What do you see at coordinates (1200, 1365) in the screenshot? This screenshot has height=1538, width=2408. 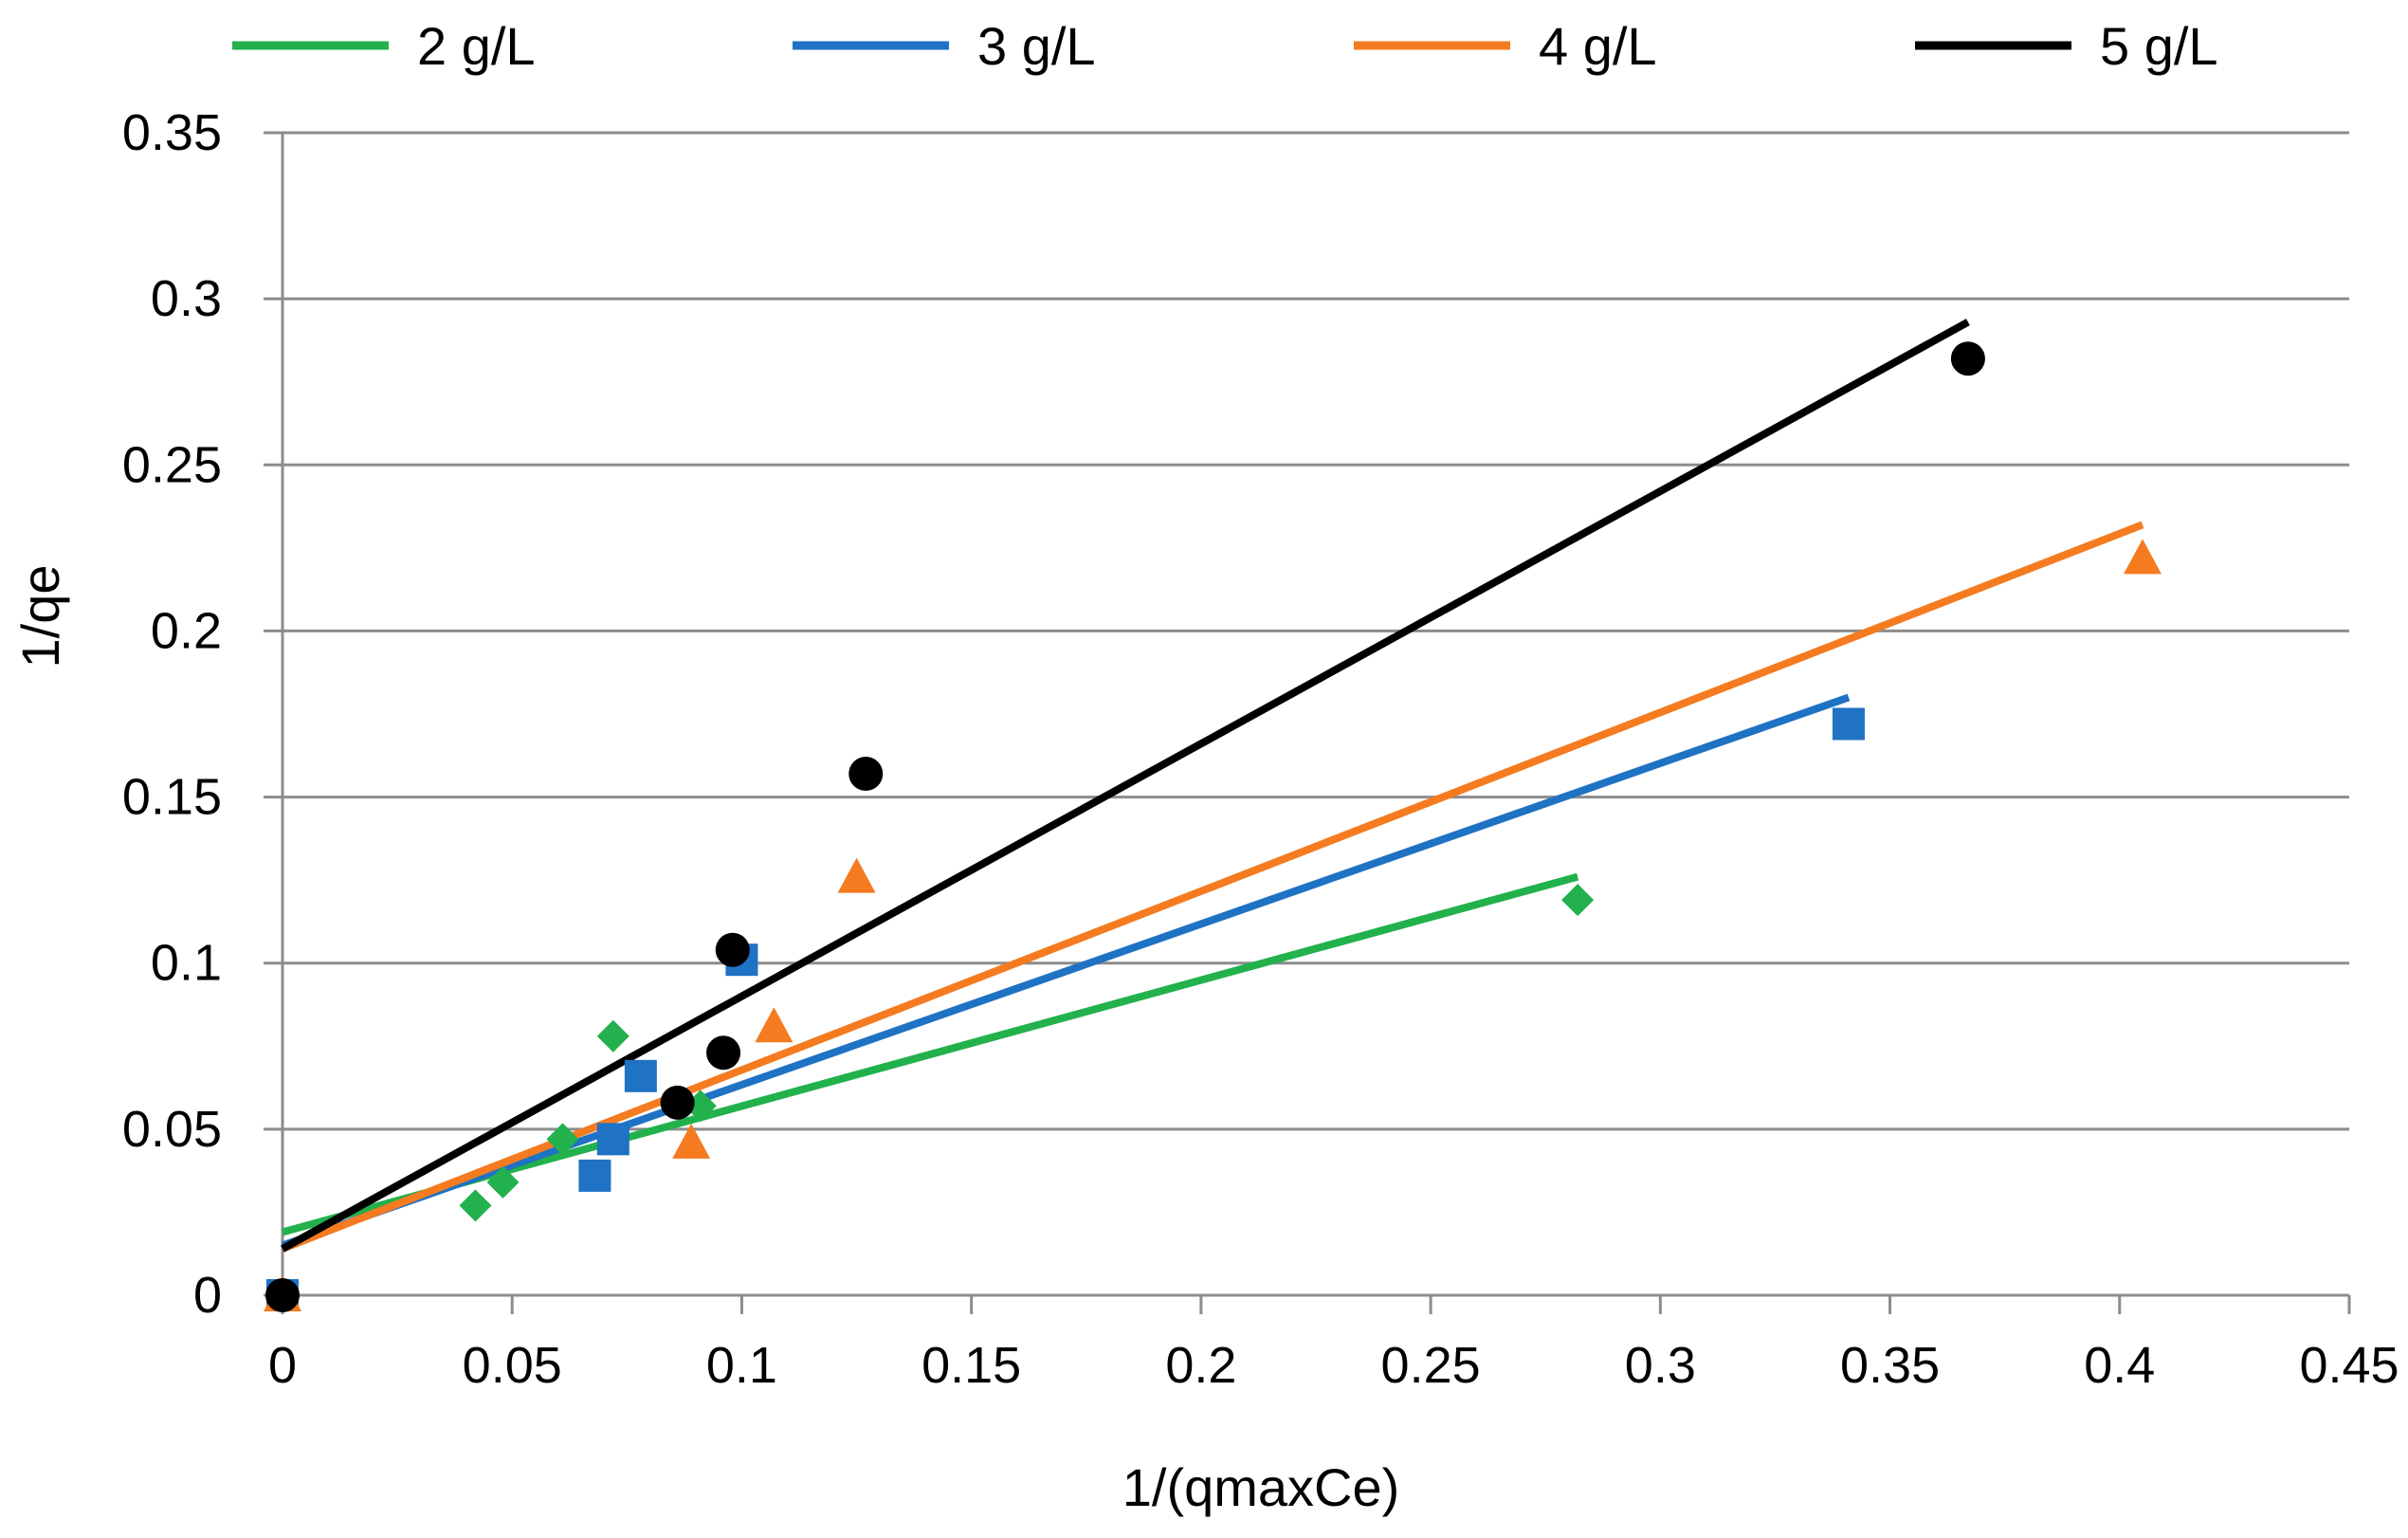 I see `x-tick-label: 0.2` at bounding box center [1200, 1365].